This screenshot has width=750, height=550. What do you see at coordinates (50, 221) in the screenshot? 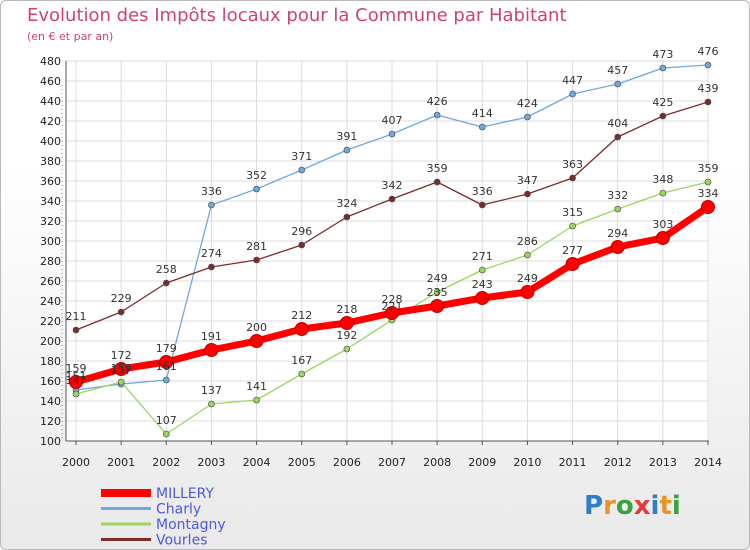
I see `y-tick-label: 320` at bounding box center [50, 221].